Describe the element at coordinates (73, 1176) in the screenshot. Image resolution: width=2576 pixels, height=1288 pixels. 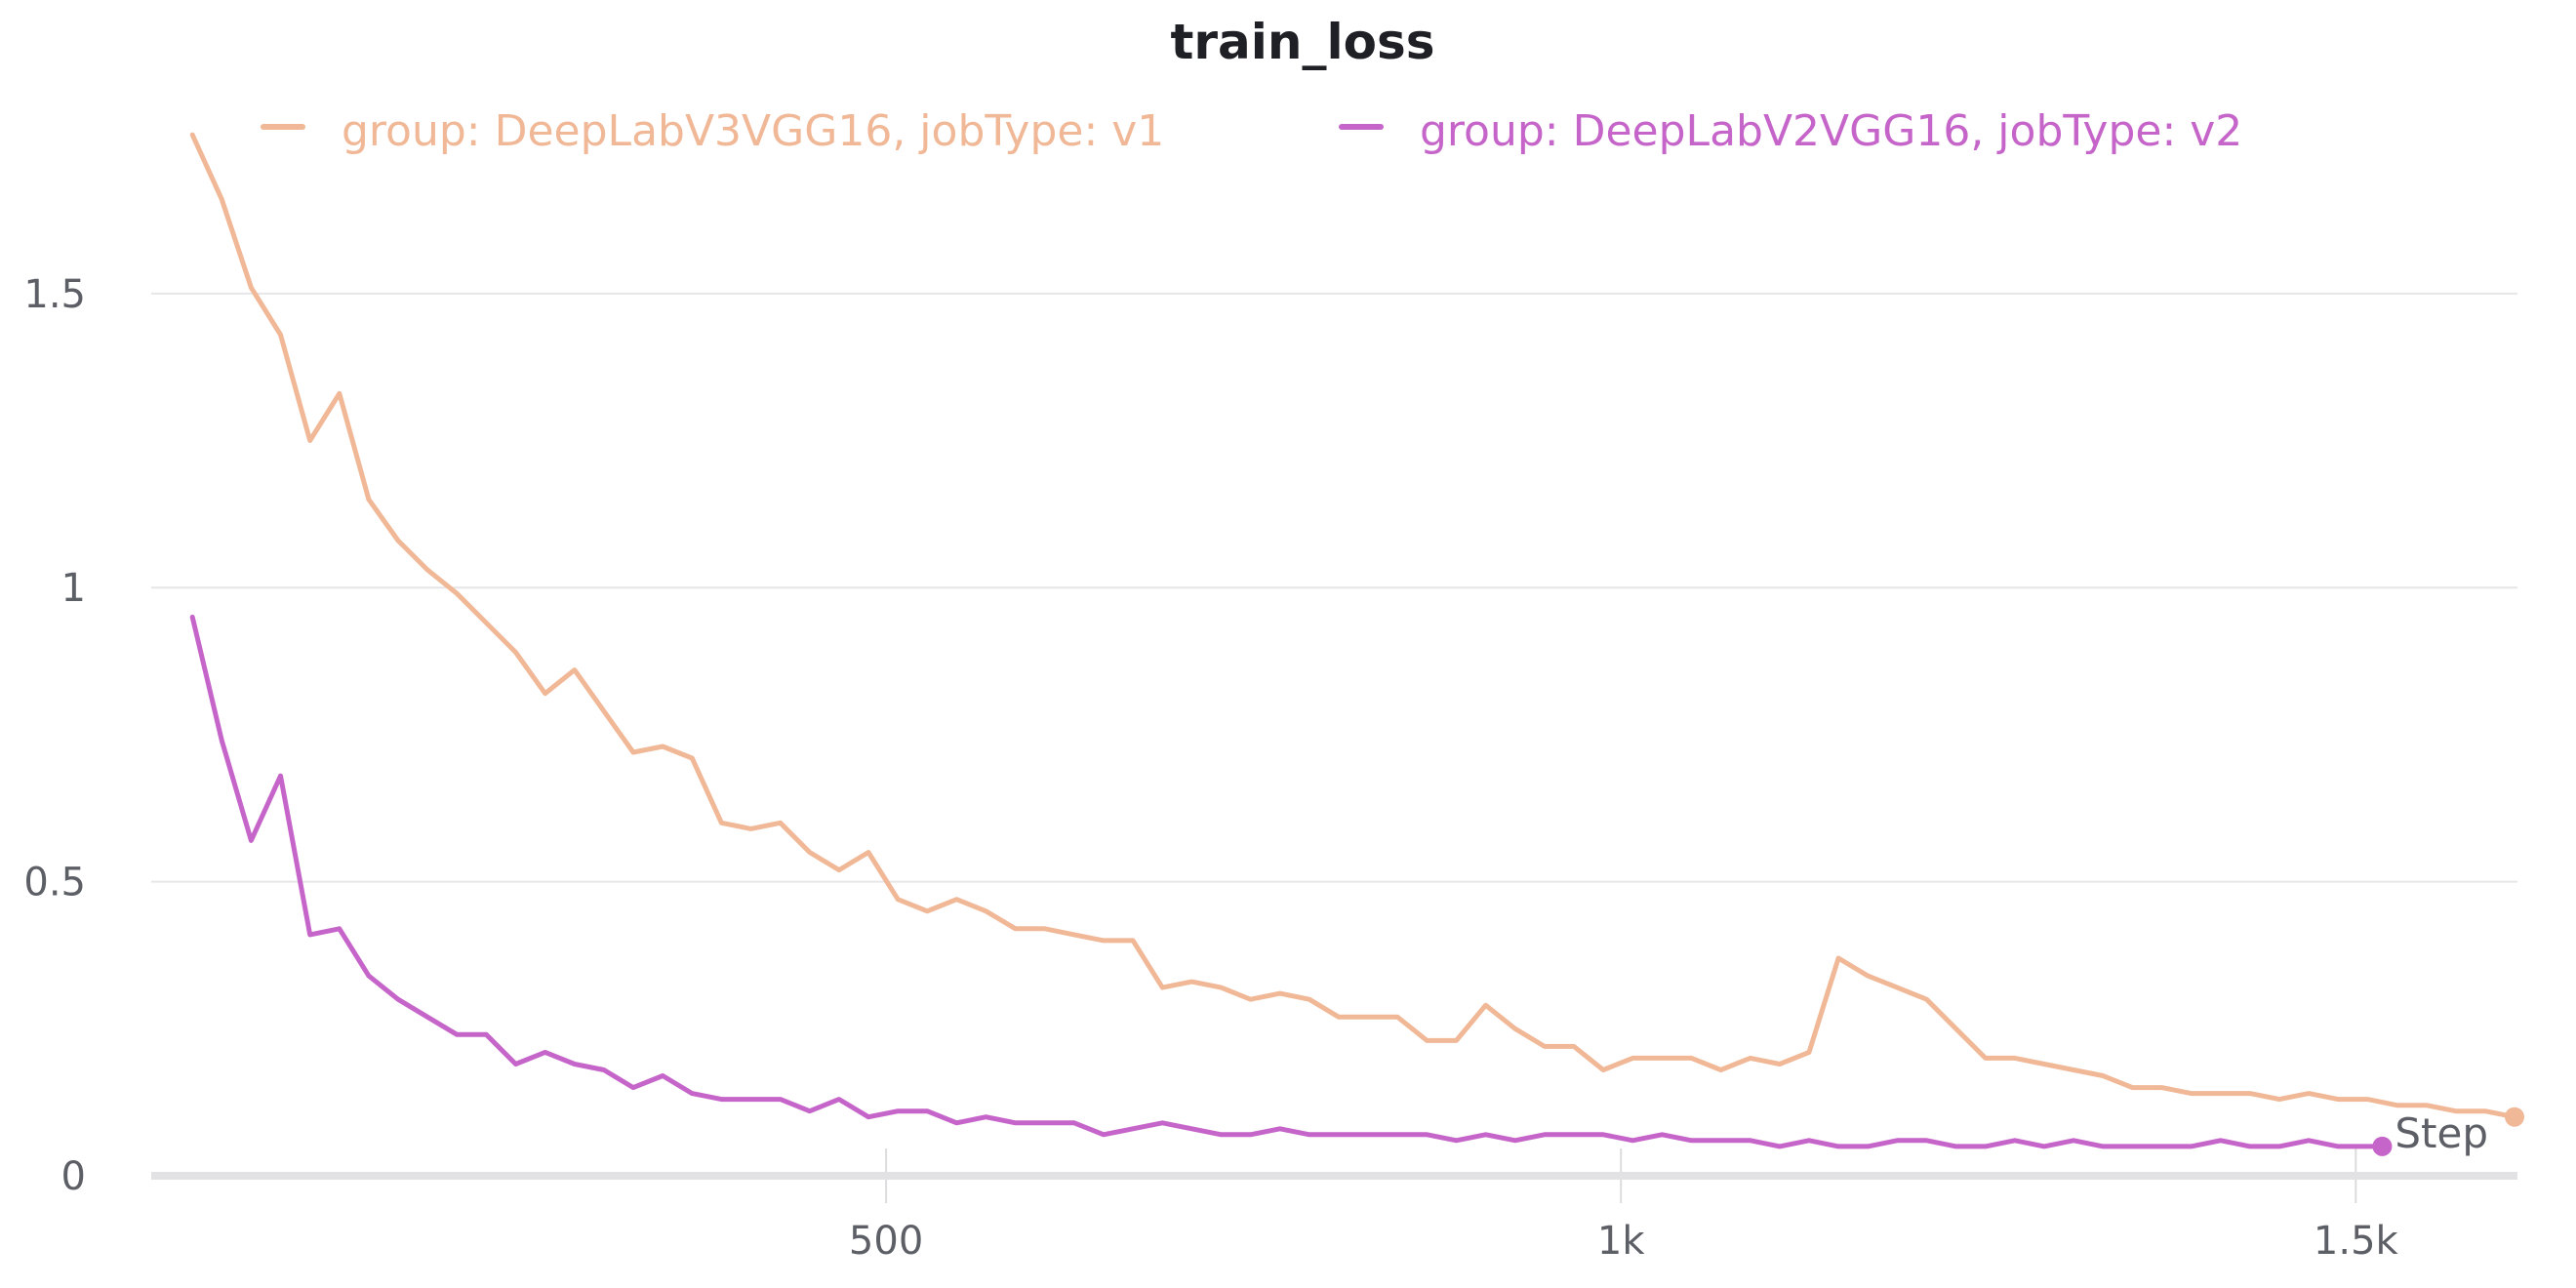
I see `y-tick-label: 0` at that location.